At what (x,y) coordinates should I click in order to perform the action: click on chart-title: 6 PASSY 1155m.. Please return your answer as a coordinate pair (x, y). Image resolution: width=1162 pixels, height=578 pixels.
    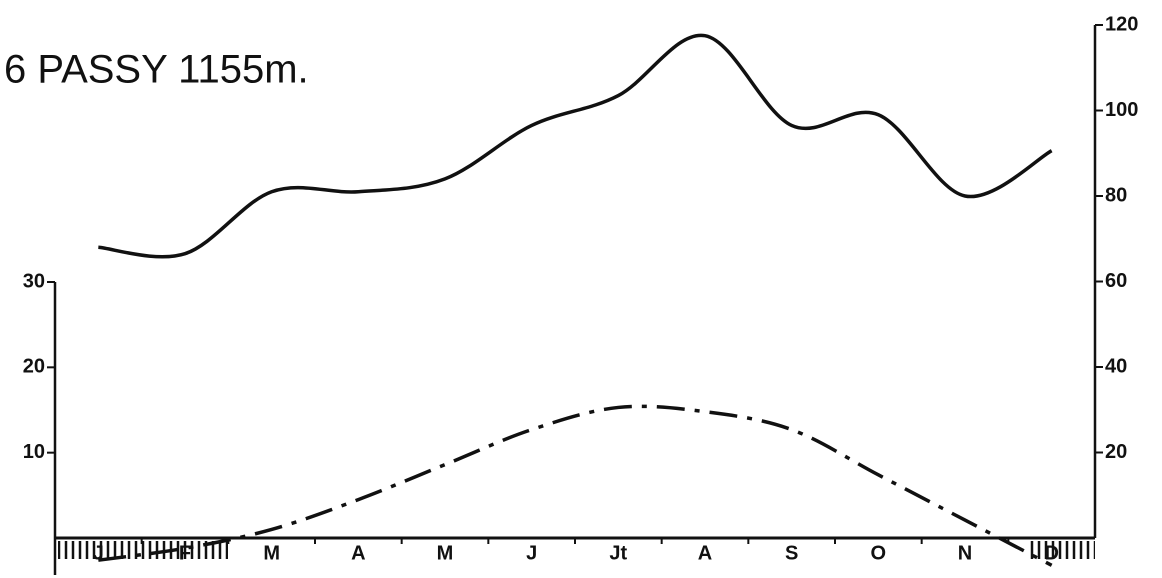
    Looking at the image, I should click on (156, 70).